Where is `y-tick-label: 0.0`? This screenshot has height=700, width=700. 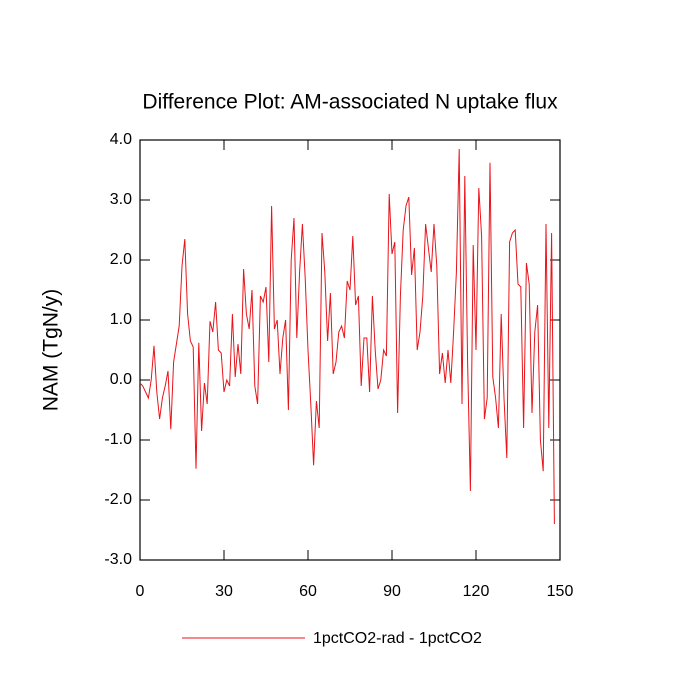 y-tick-label: 0.0 is located at coordinates (121, 379).